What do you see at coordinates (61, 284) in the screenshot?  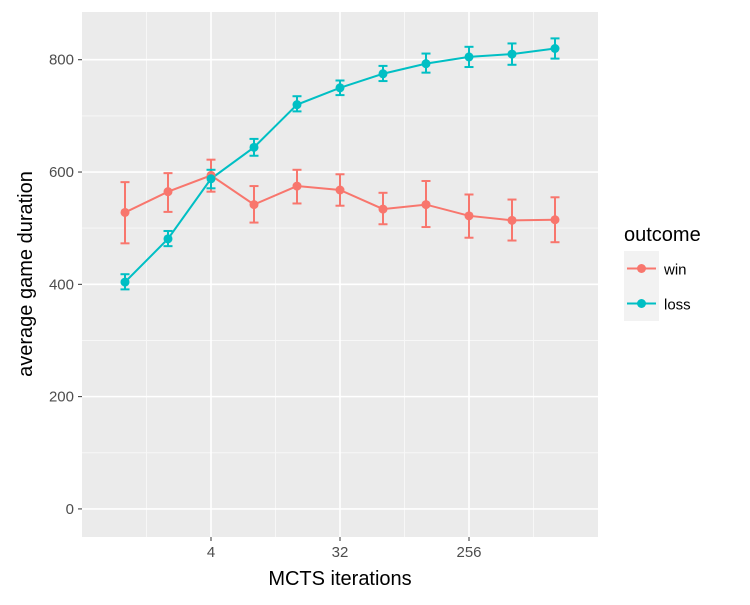 I see `y-tick-label: 400` at bounding box center [61, 284].